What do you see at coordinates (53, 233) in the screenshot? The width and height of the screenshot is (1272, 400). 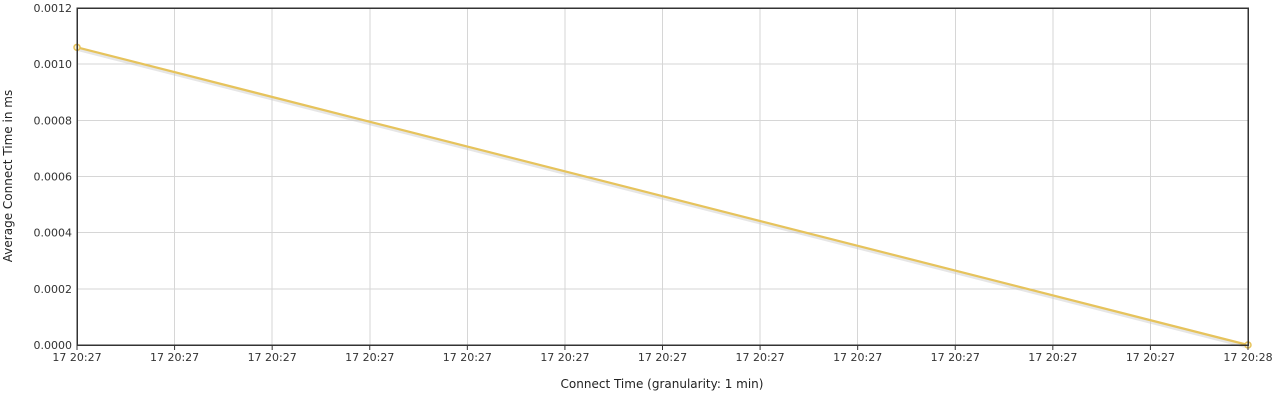 I see `y-tick-label: 0.0004` at bounding box center [53, 233].